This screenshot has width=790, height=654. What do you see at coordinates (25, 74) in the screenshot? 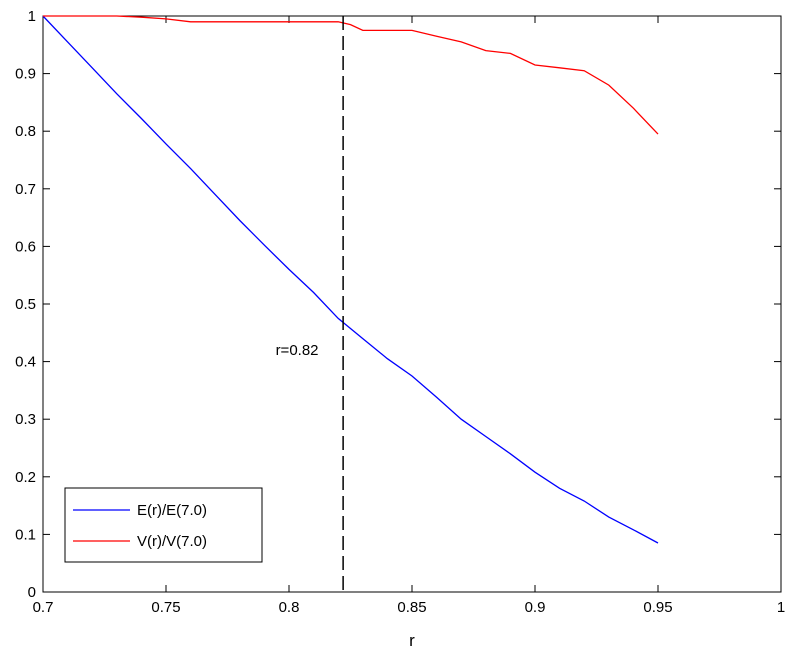
I see `y-tick-label: 0.9` at bounding box center [25, 74].